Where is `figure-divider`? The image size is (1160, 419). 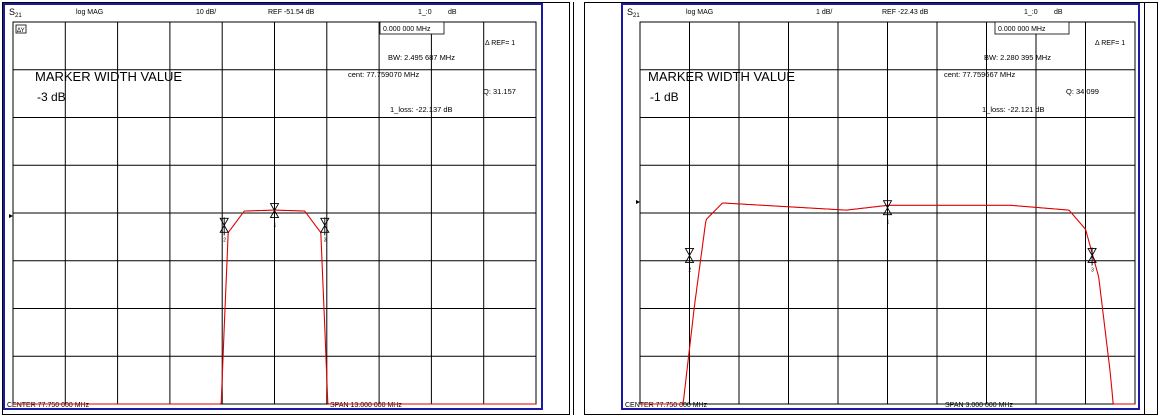 figure-divider is located at coordinates (573, 208).